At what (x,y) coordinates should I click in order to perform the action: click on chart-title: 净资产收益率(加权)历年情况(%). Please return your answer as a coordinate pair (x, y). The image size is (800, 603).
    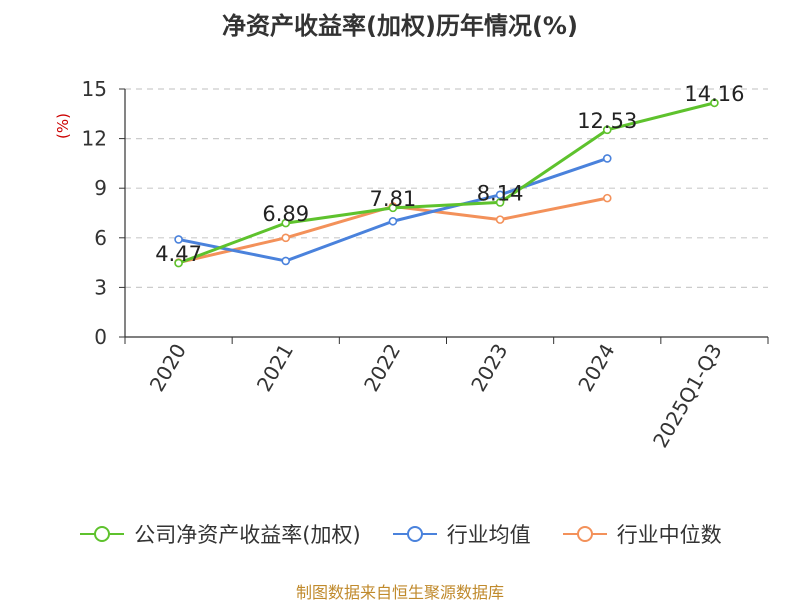
    Looking at the image, I should click on (400, 26).